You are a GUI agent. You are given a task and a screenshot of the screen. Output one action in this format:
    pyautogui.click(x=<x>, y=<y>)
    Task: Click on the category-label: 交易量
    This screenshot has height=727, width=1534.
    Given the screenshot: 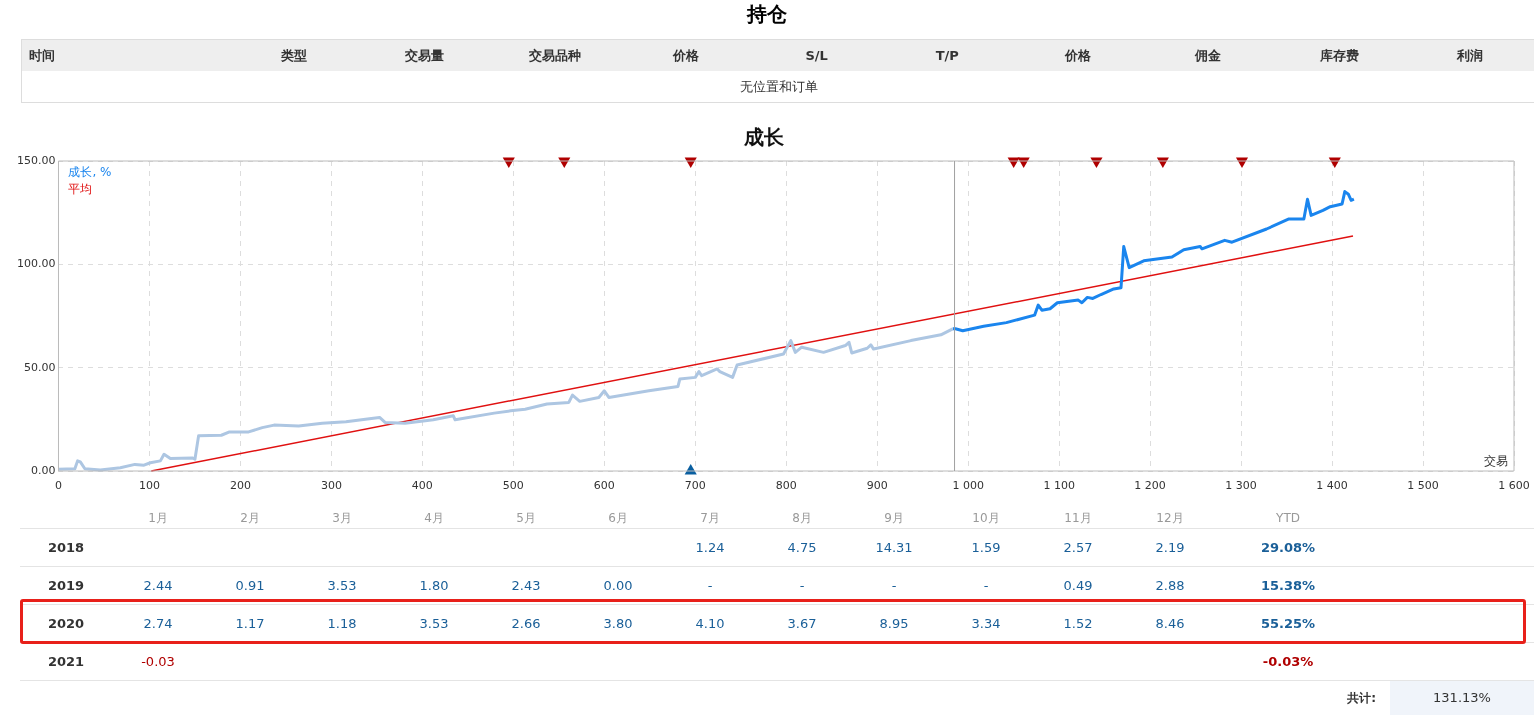 What is the action you would take?
    pyautogui.click(x=425, y=55)
    